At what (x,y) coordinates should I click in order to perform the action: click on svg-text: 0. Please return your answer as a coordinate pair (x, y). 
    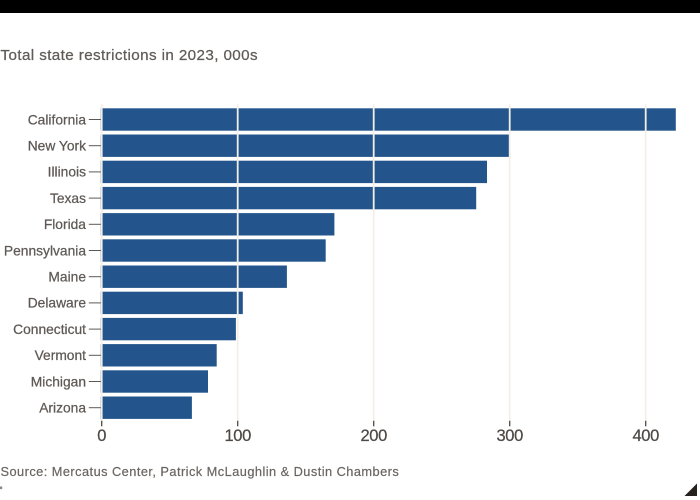
    Looking at the image, I should click on (101, 436).